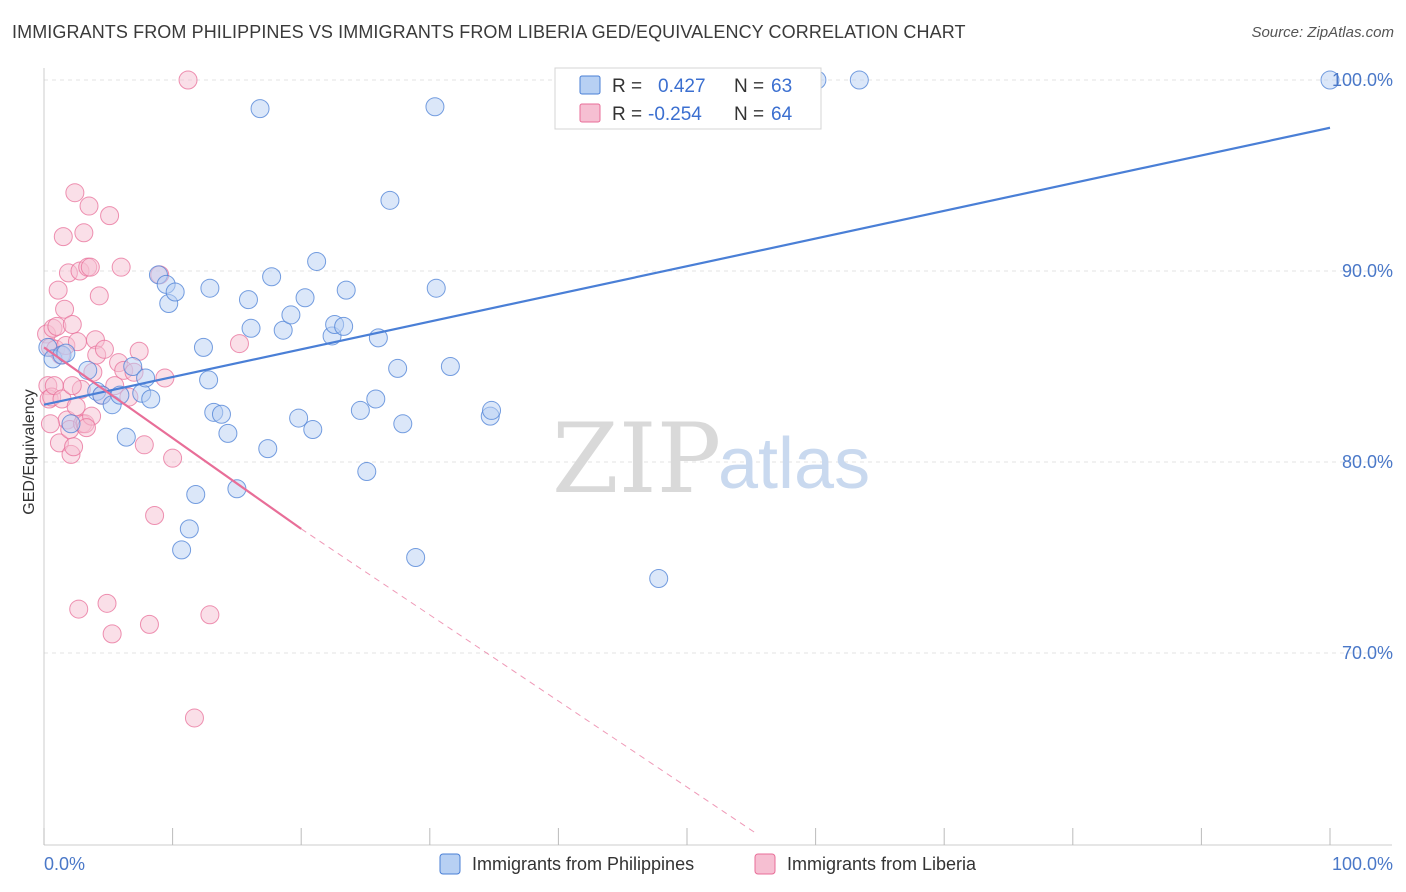 The height and width of the screenshot is (892, 1406). What do you see at coordinates (1322, 32) in the screenshot?
I see `source-label: Source: ZipAtlas.com` at bounding box center [1322, 32].